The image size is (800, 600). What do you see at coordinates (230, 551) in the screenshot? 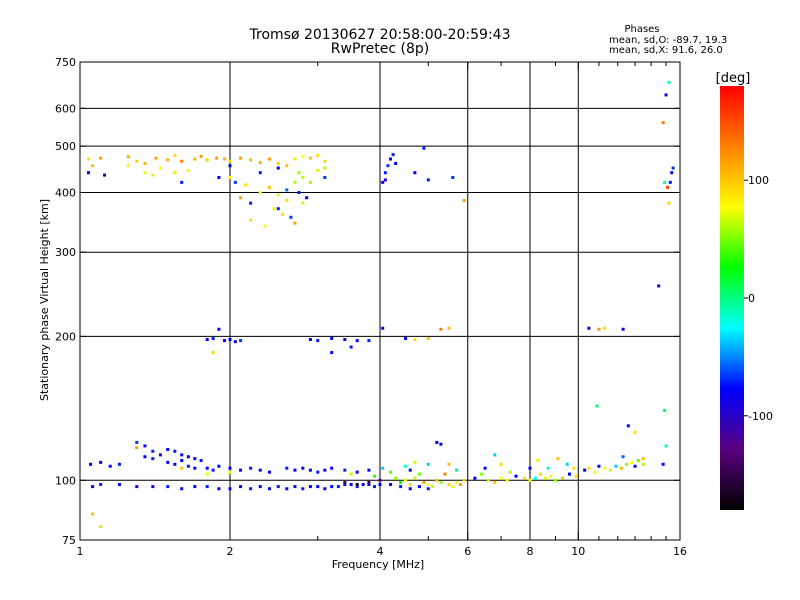
I see `x-tick-label: 2` at bounding box center [230, 551].